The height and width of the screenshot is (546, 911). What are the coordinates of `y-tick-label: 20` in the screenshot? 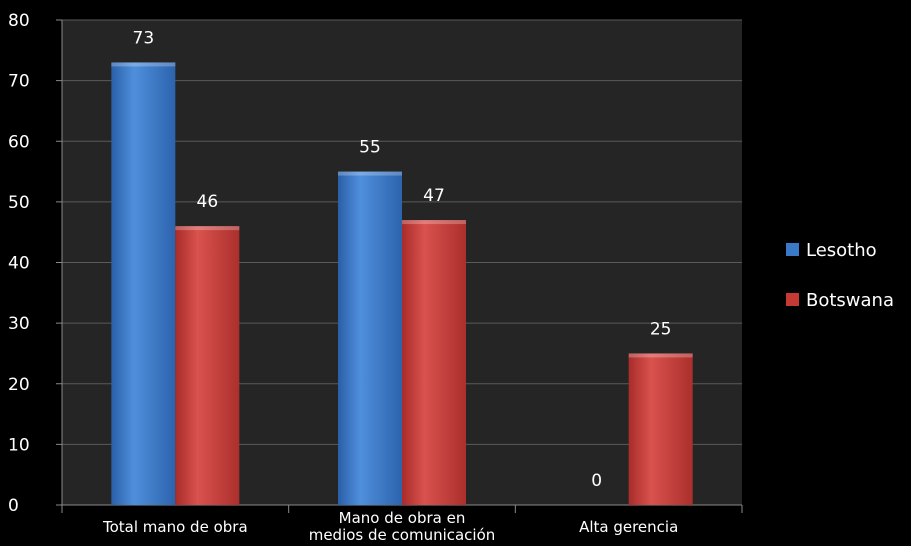 It's located at (19, 385).